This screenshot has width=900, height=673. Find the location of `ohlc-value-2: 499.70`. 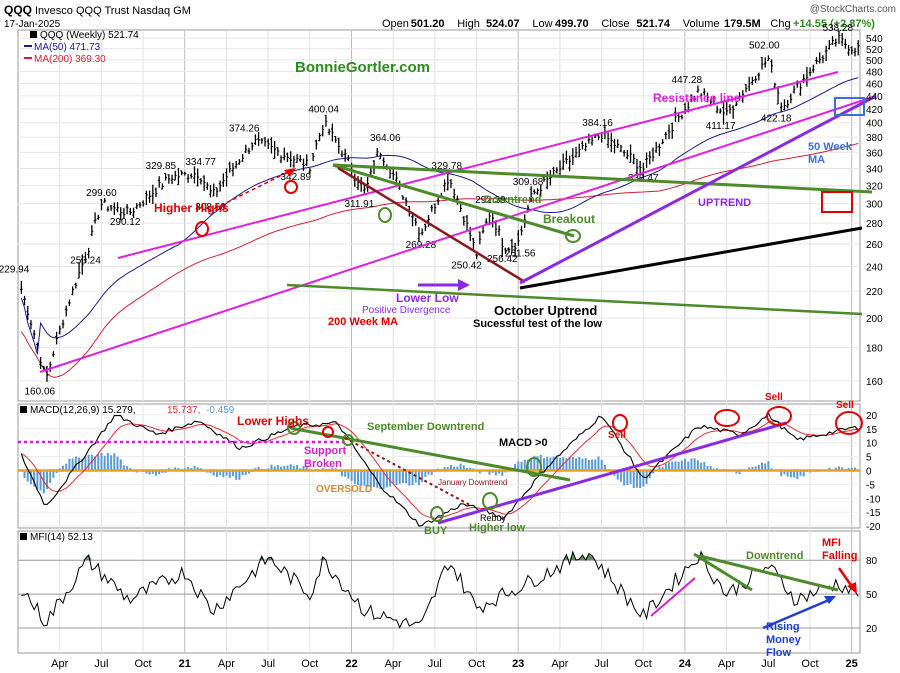

ohlc-value-2: 499.70 is located at coordinates (572, 24).